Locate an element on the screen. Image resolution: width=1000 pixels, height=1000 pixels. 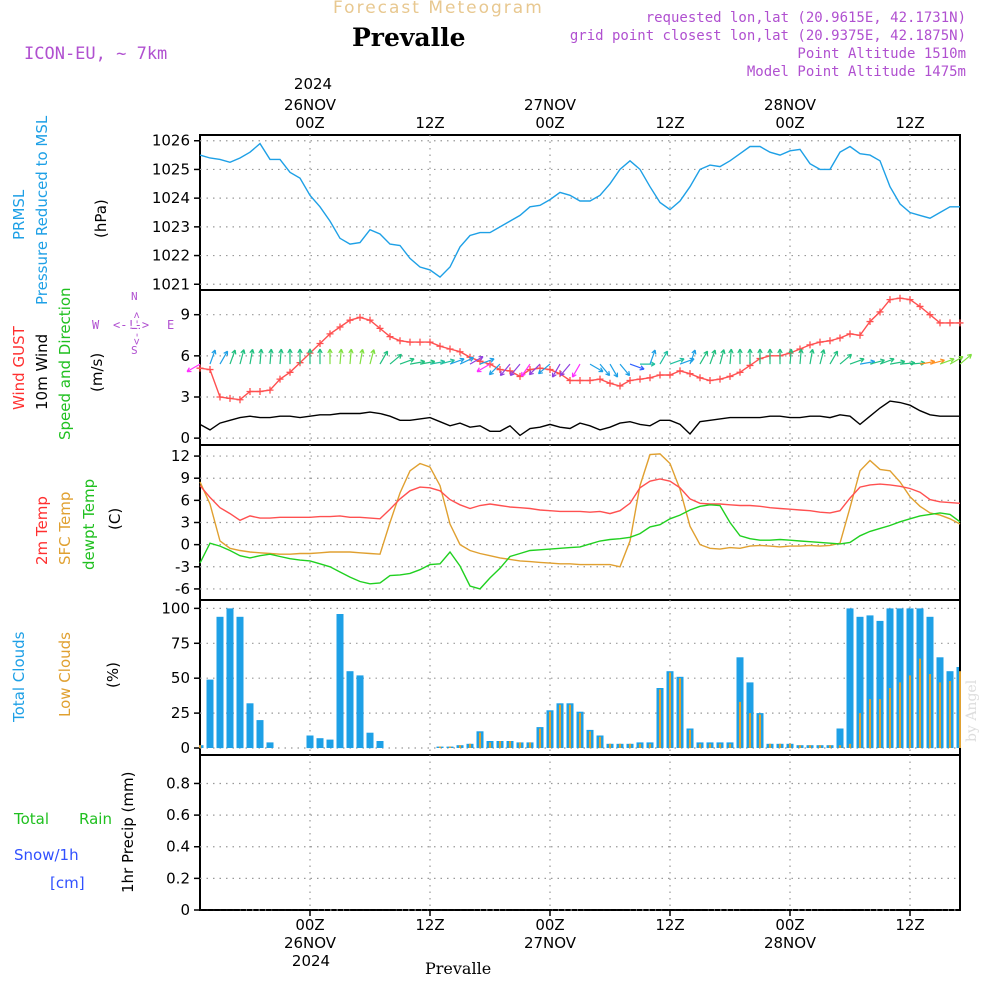
panel-frame is located at coordinates (580, 832).